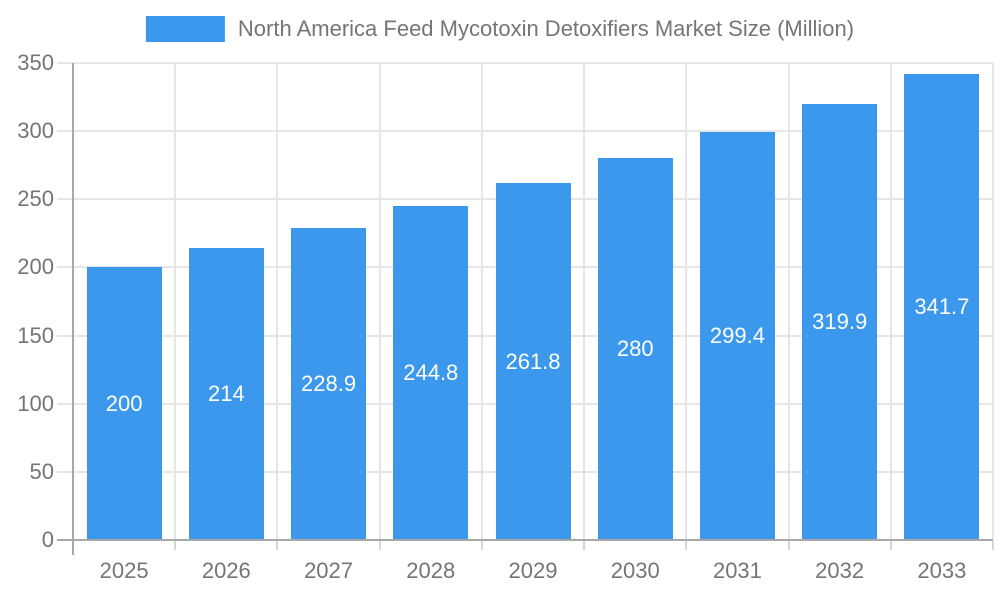  I want to click on bar-value-label: 319.9, so click(840, 321).